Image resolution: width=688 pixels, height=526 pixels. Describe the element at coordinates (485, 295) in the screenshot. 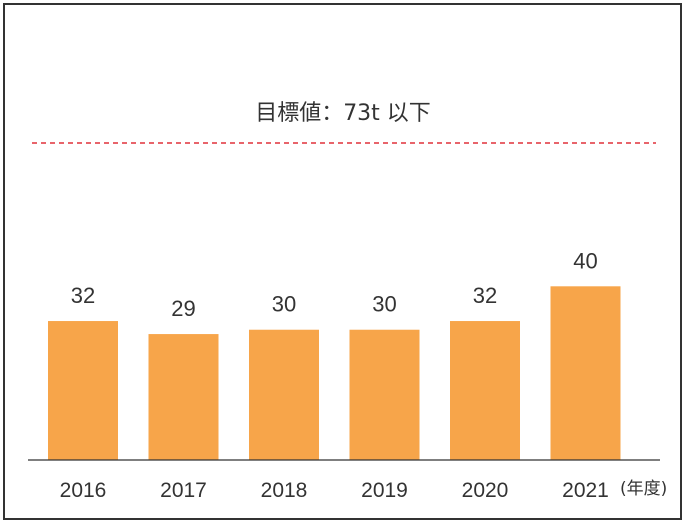

I see `data-label-2020: 32` at that location.